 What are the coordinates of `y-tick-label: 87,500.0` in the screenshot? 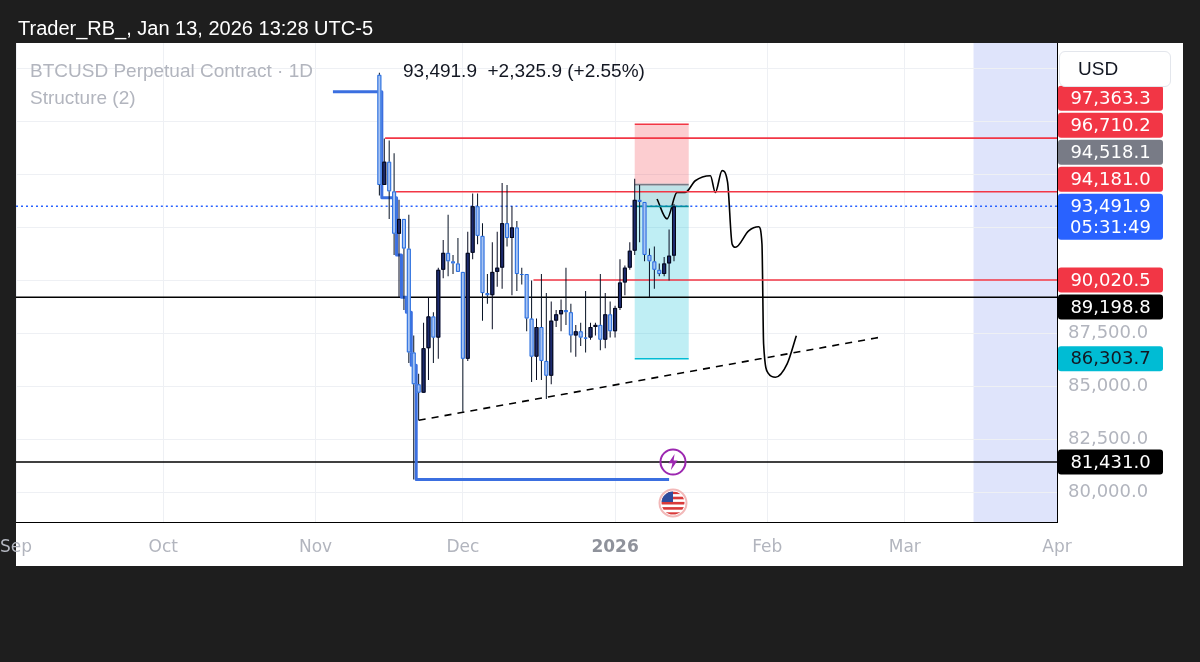 It's located at (1108, 332).